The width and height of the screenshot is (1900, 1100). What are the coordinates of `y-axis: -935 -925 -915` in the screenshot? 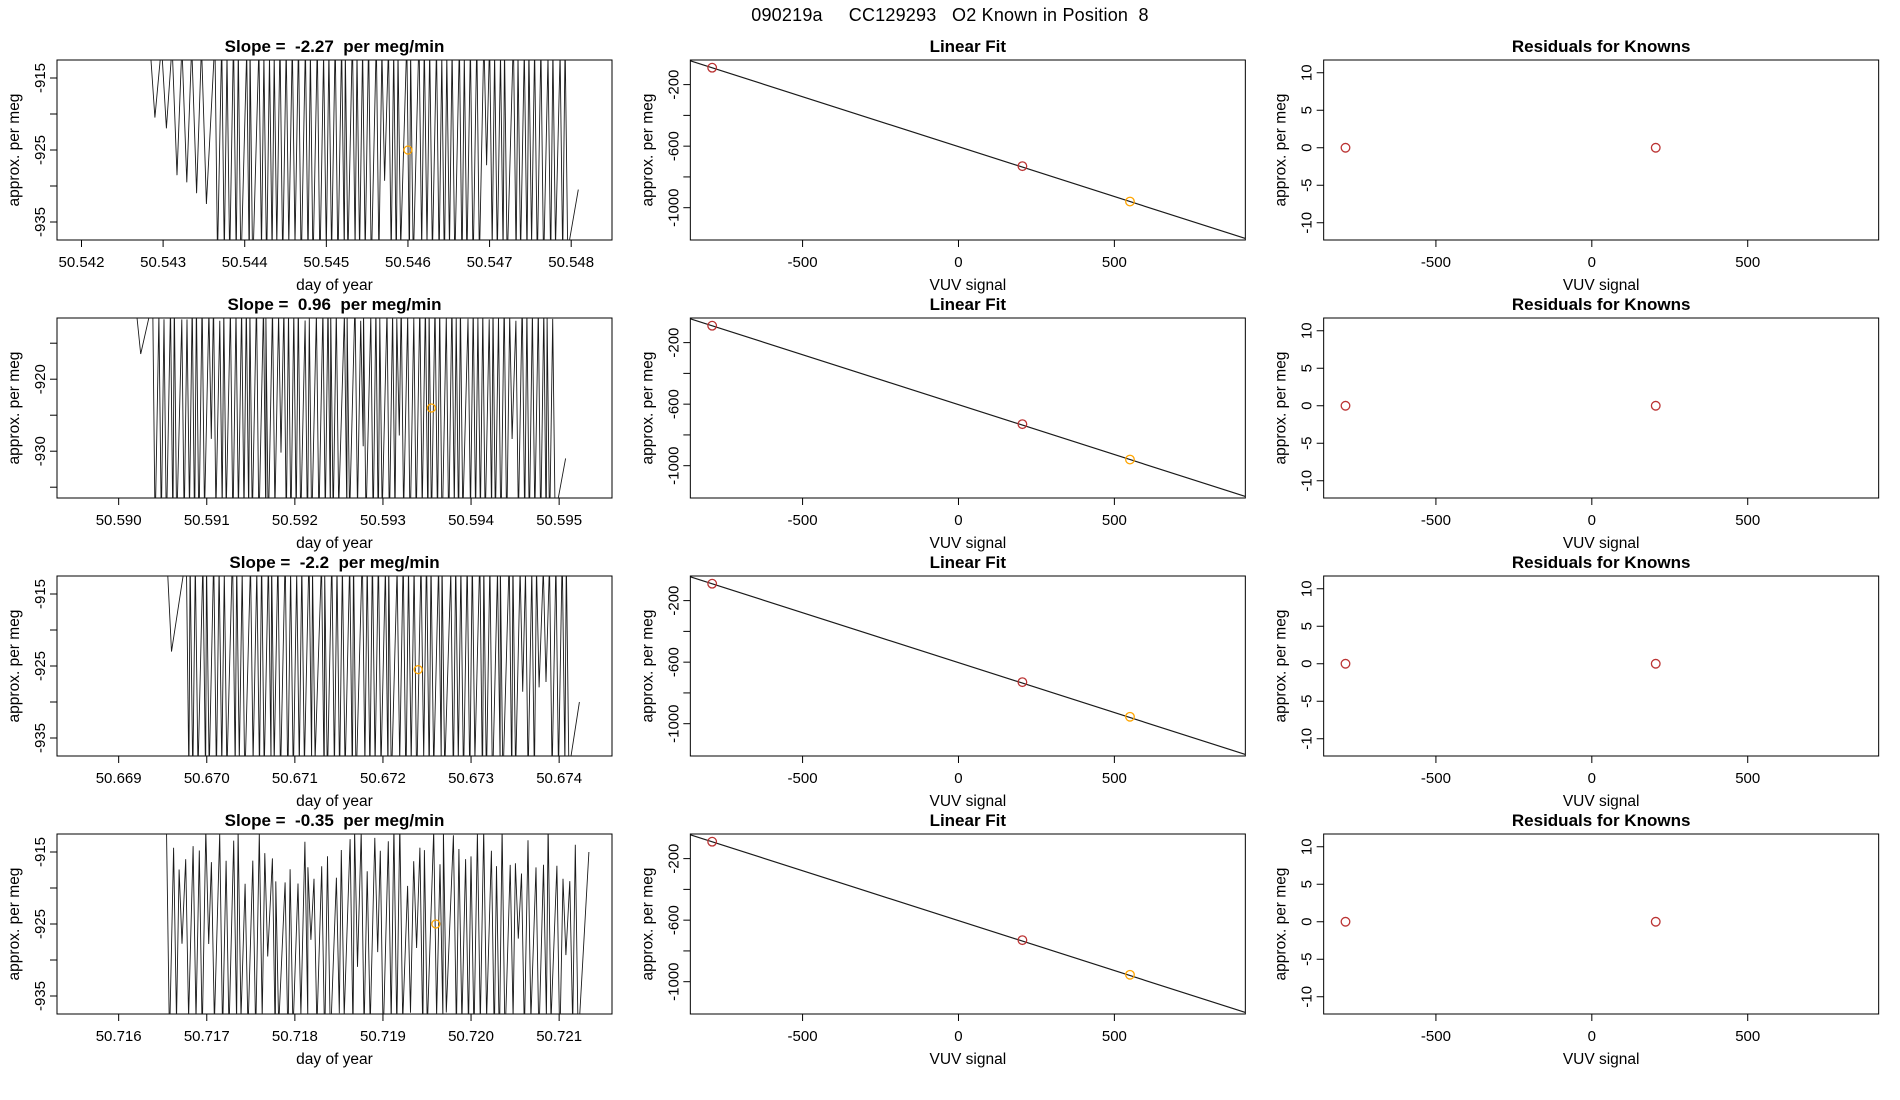 It's located at (44, 666).